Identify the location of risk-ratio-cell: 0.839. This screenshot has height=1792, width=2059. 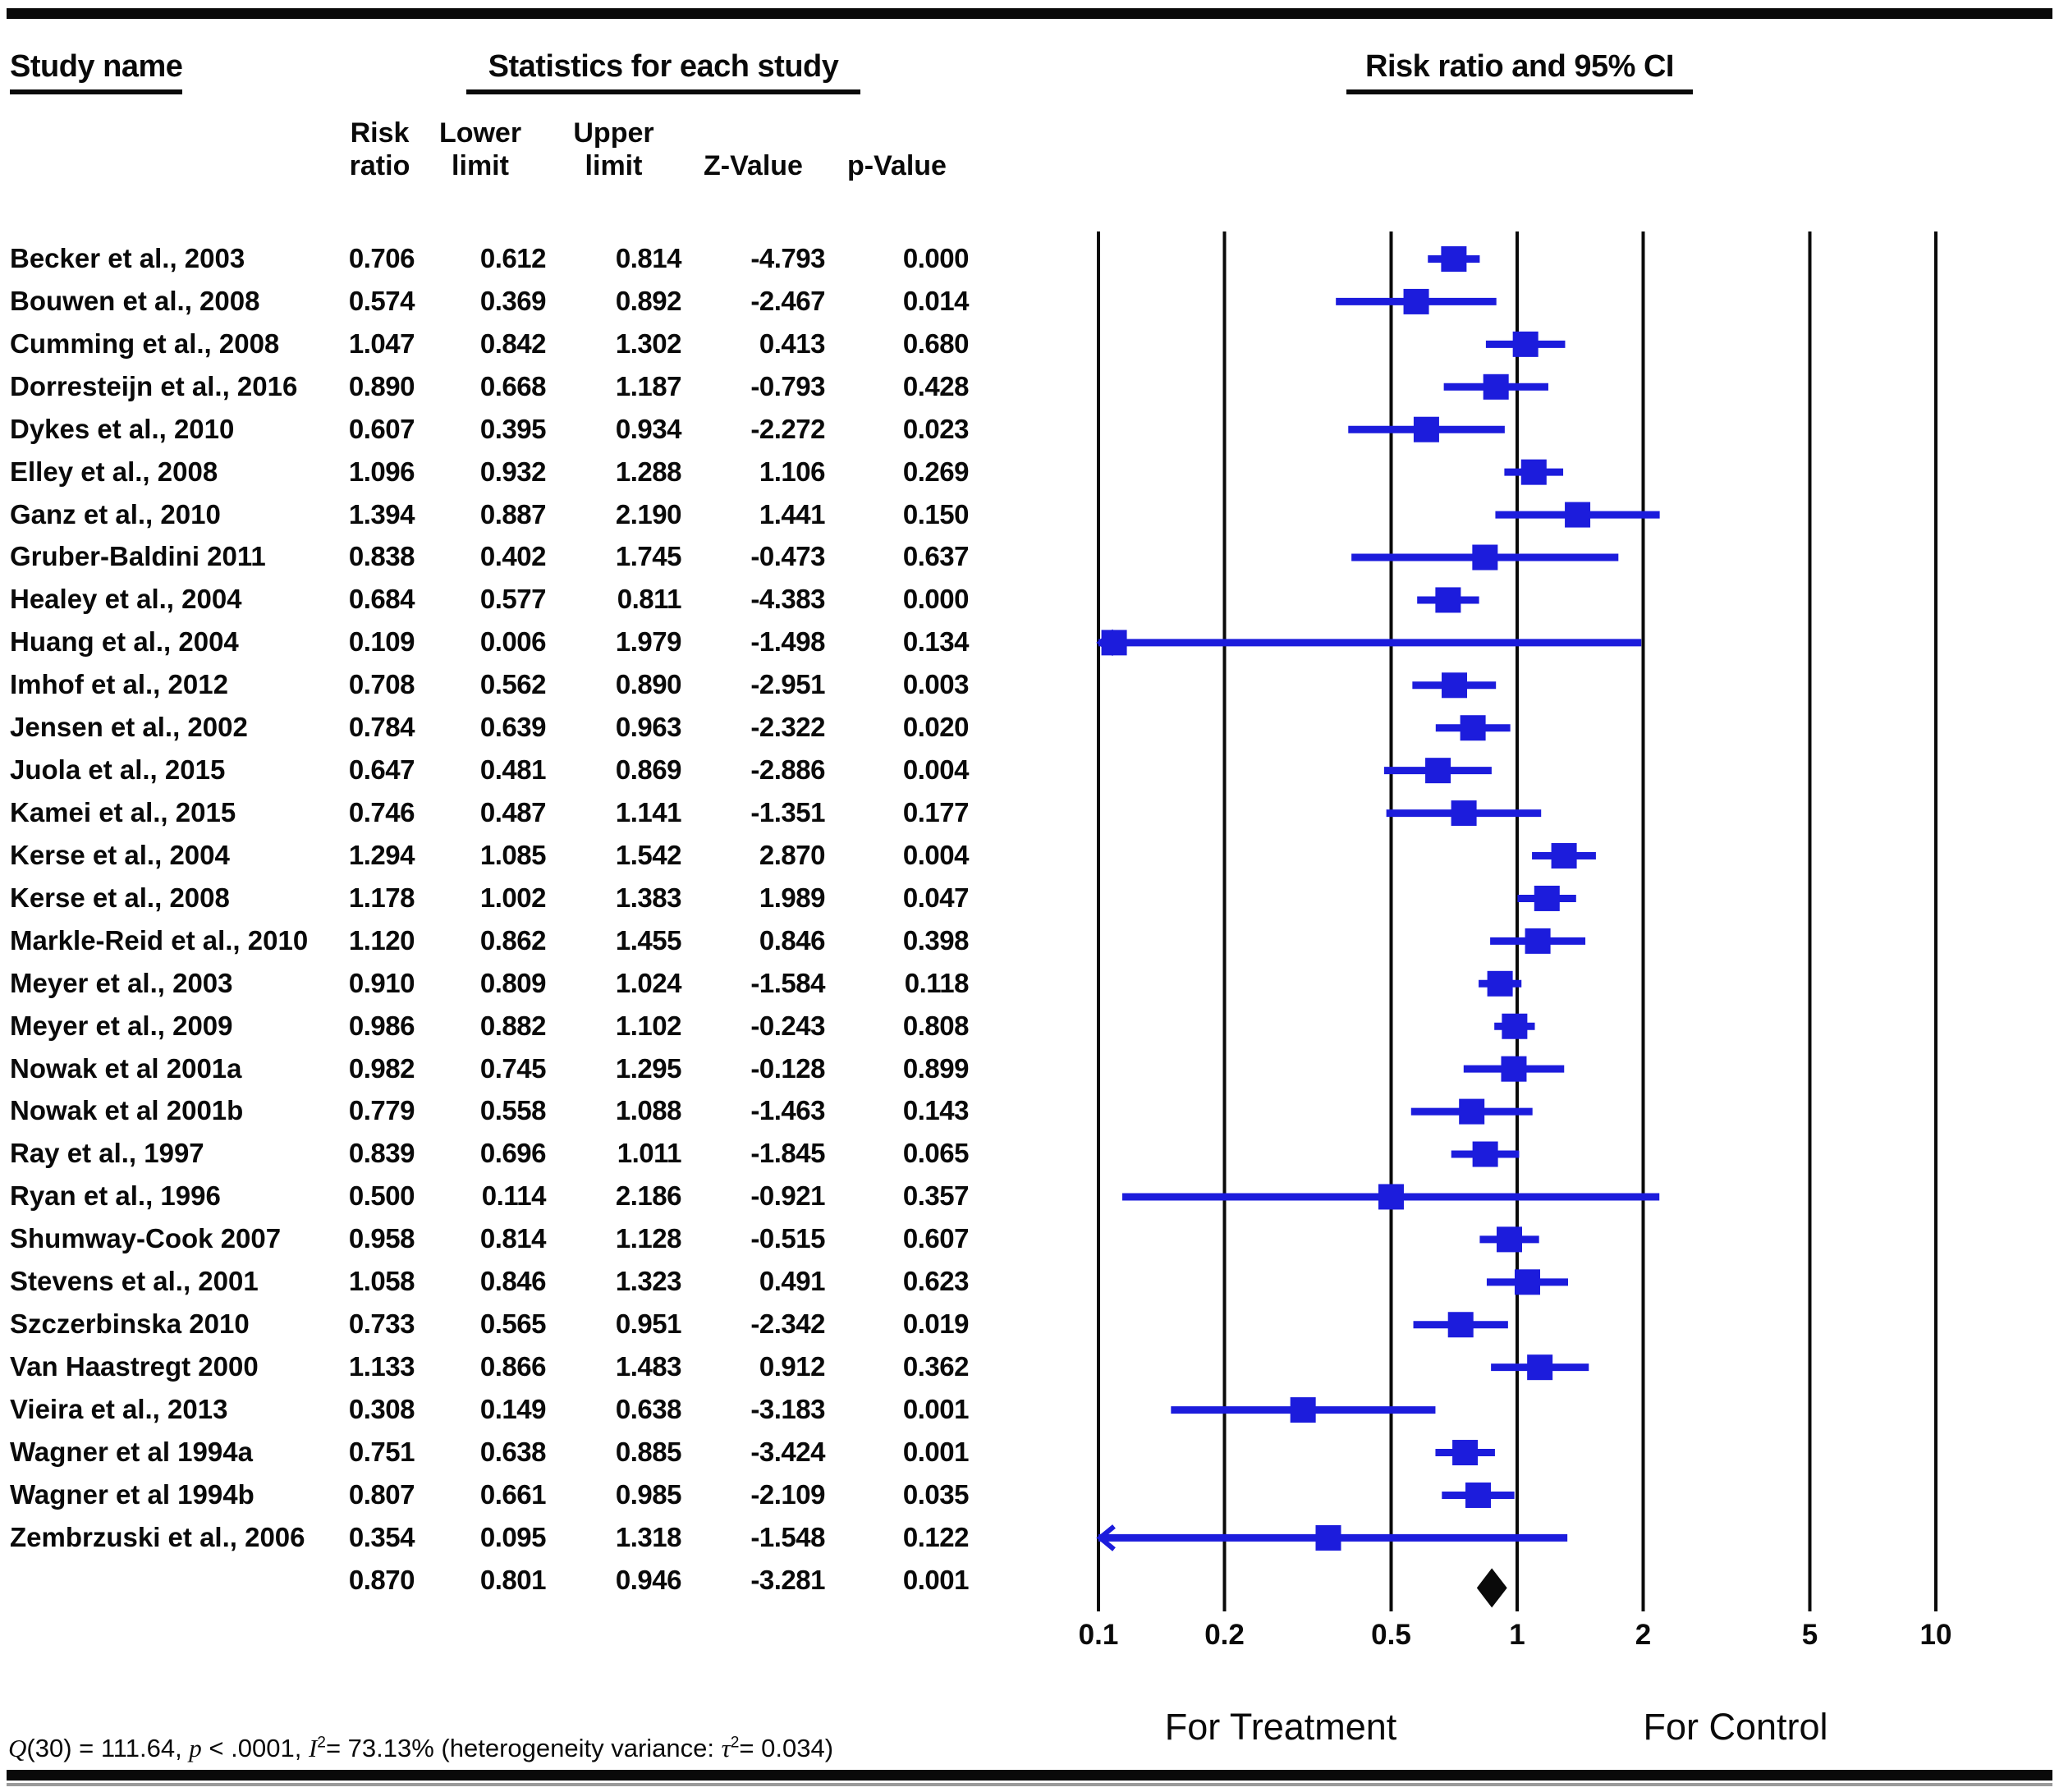
(381, 1153).